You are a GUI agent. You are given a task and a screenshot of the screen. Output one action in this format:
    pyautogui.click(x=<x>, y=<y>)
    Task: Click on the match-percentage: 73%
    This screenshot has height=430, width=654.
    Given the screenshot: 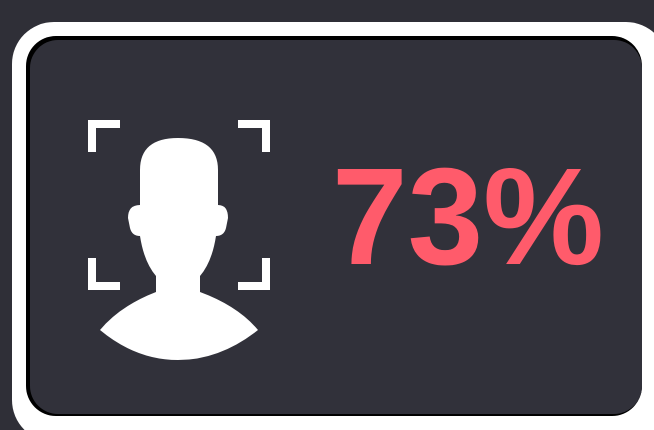 What is the action you would take?
    pyautogui.click(x=468, y=217)
    